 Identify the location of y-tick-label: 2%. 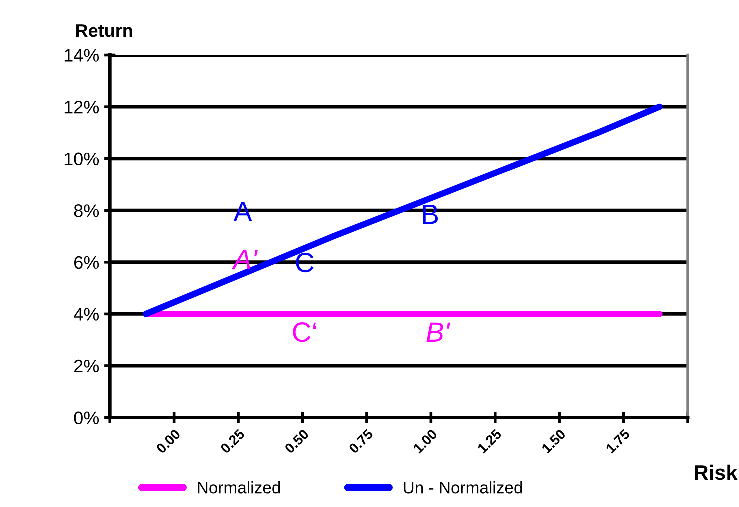
(87, 366).